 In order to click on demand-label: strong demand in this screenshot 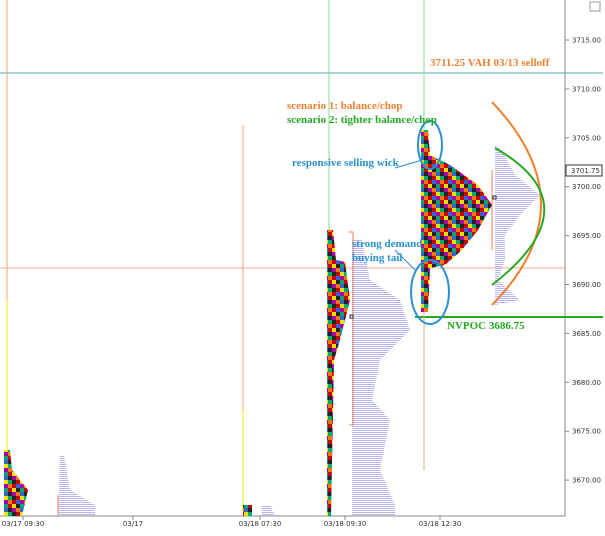, I will do `click(387, 244)`.